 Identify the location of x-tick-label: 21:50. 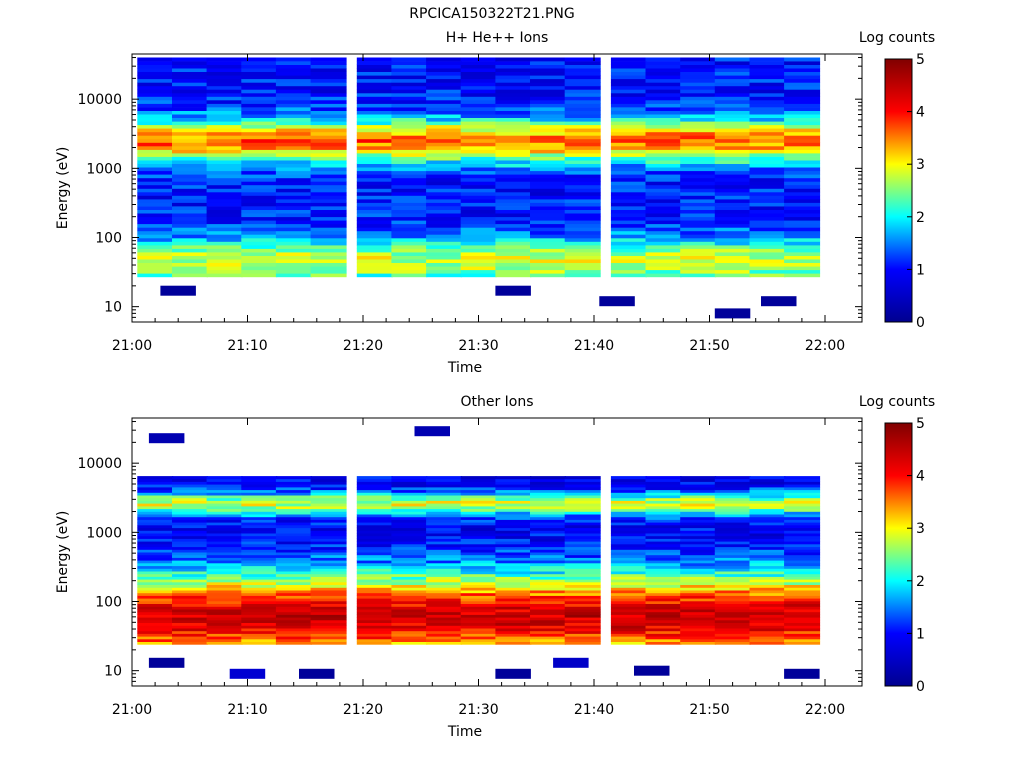
(709, 346).